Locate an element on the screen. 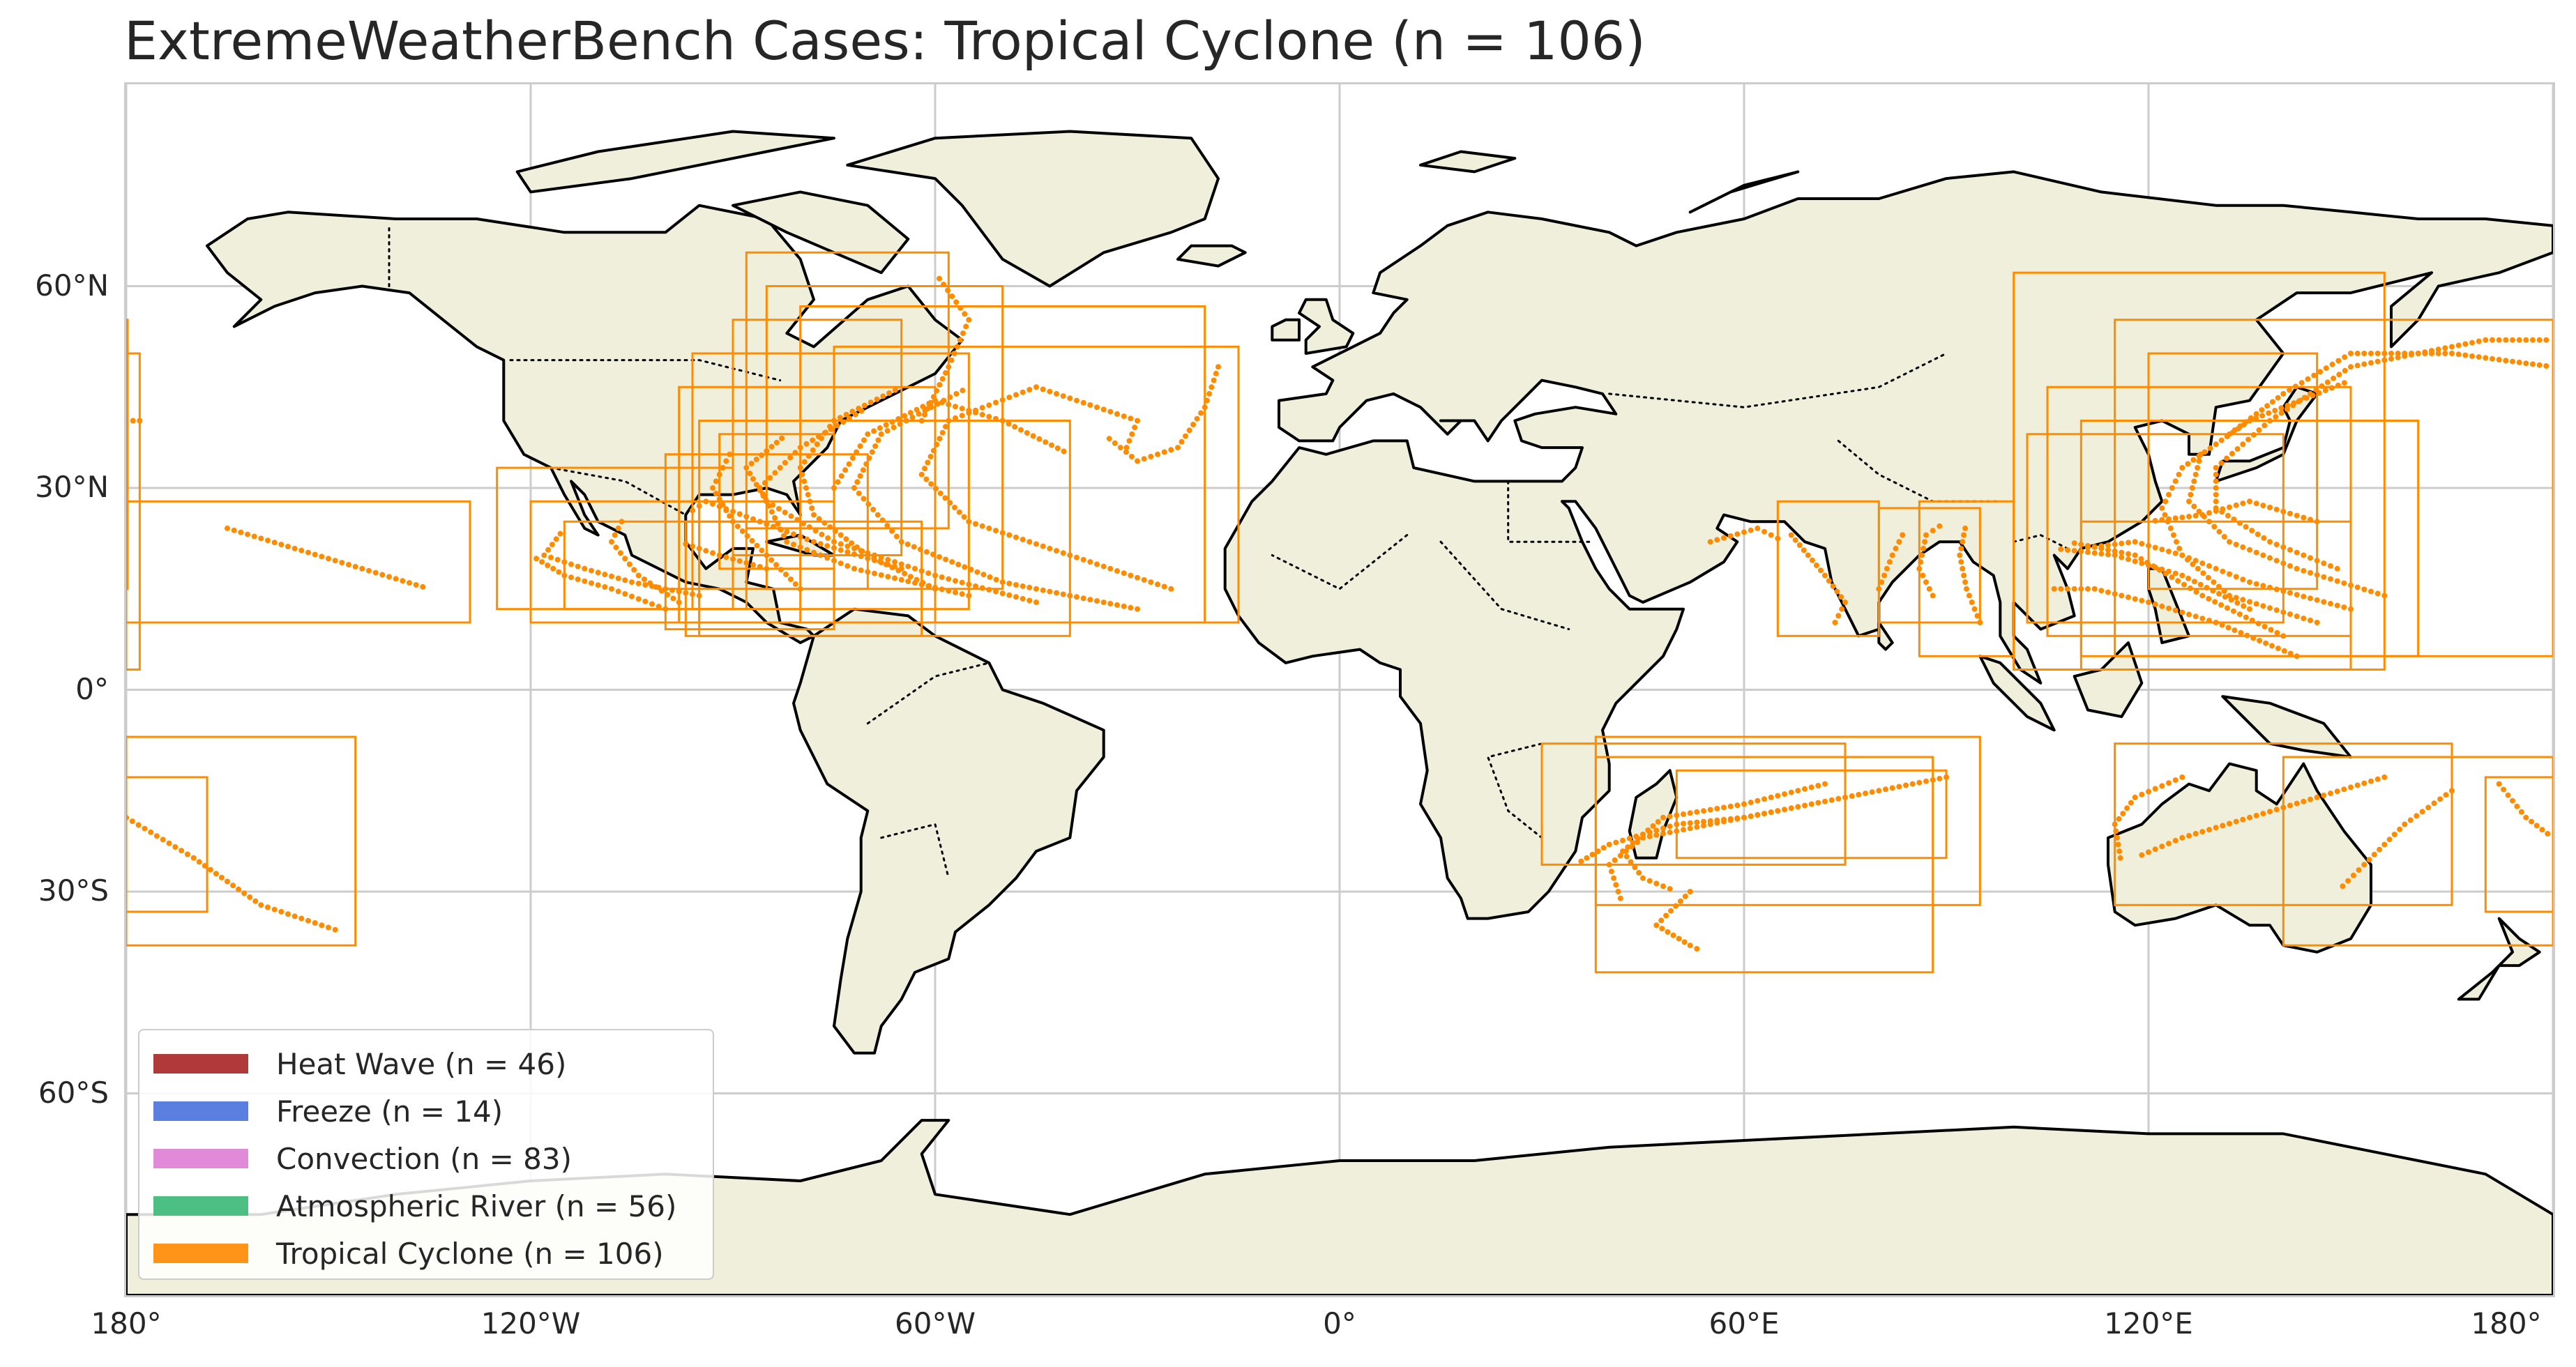 The width and height of the screenshot is (2576, 1367). case-box is located at coordinates (2215, 595).